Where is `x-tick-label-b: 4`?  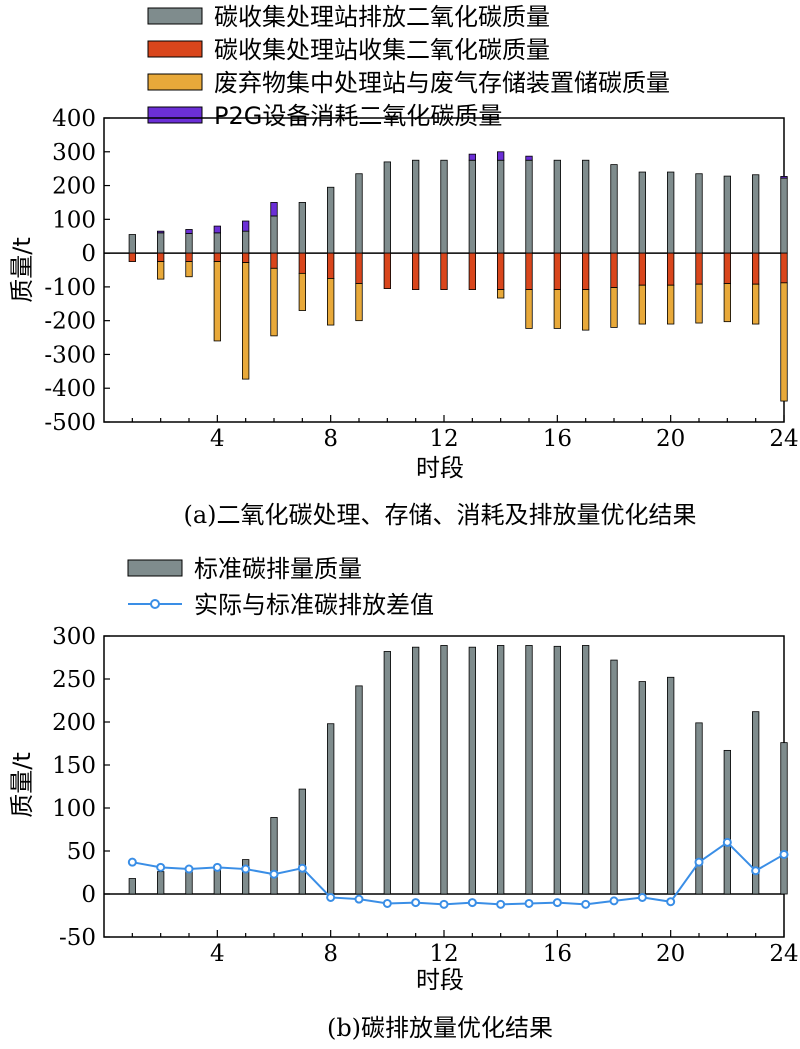 x-tick-label-b: 4 is located at coordinates (217, 954).